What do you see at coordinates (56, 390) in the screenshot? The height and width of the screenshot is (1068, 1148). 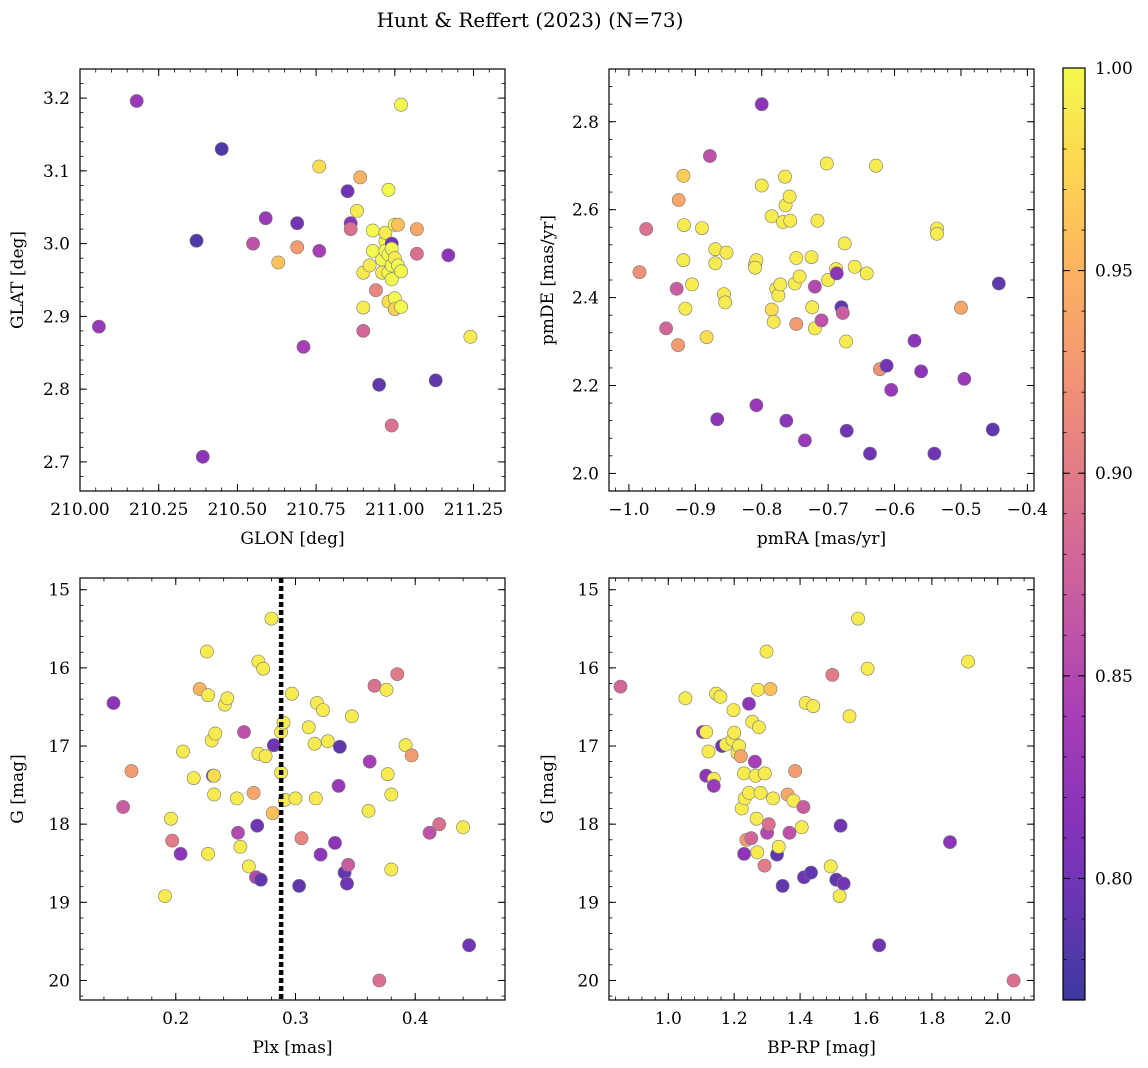 I see `y-tick-label: 2.8` at bounding box center [56, 390].